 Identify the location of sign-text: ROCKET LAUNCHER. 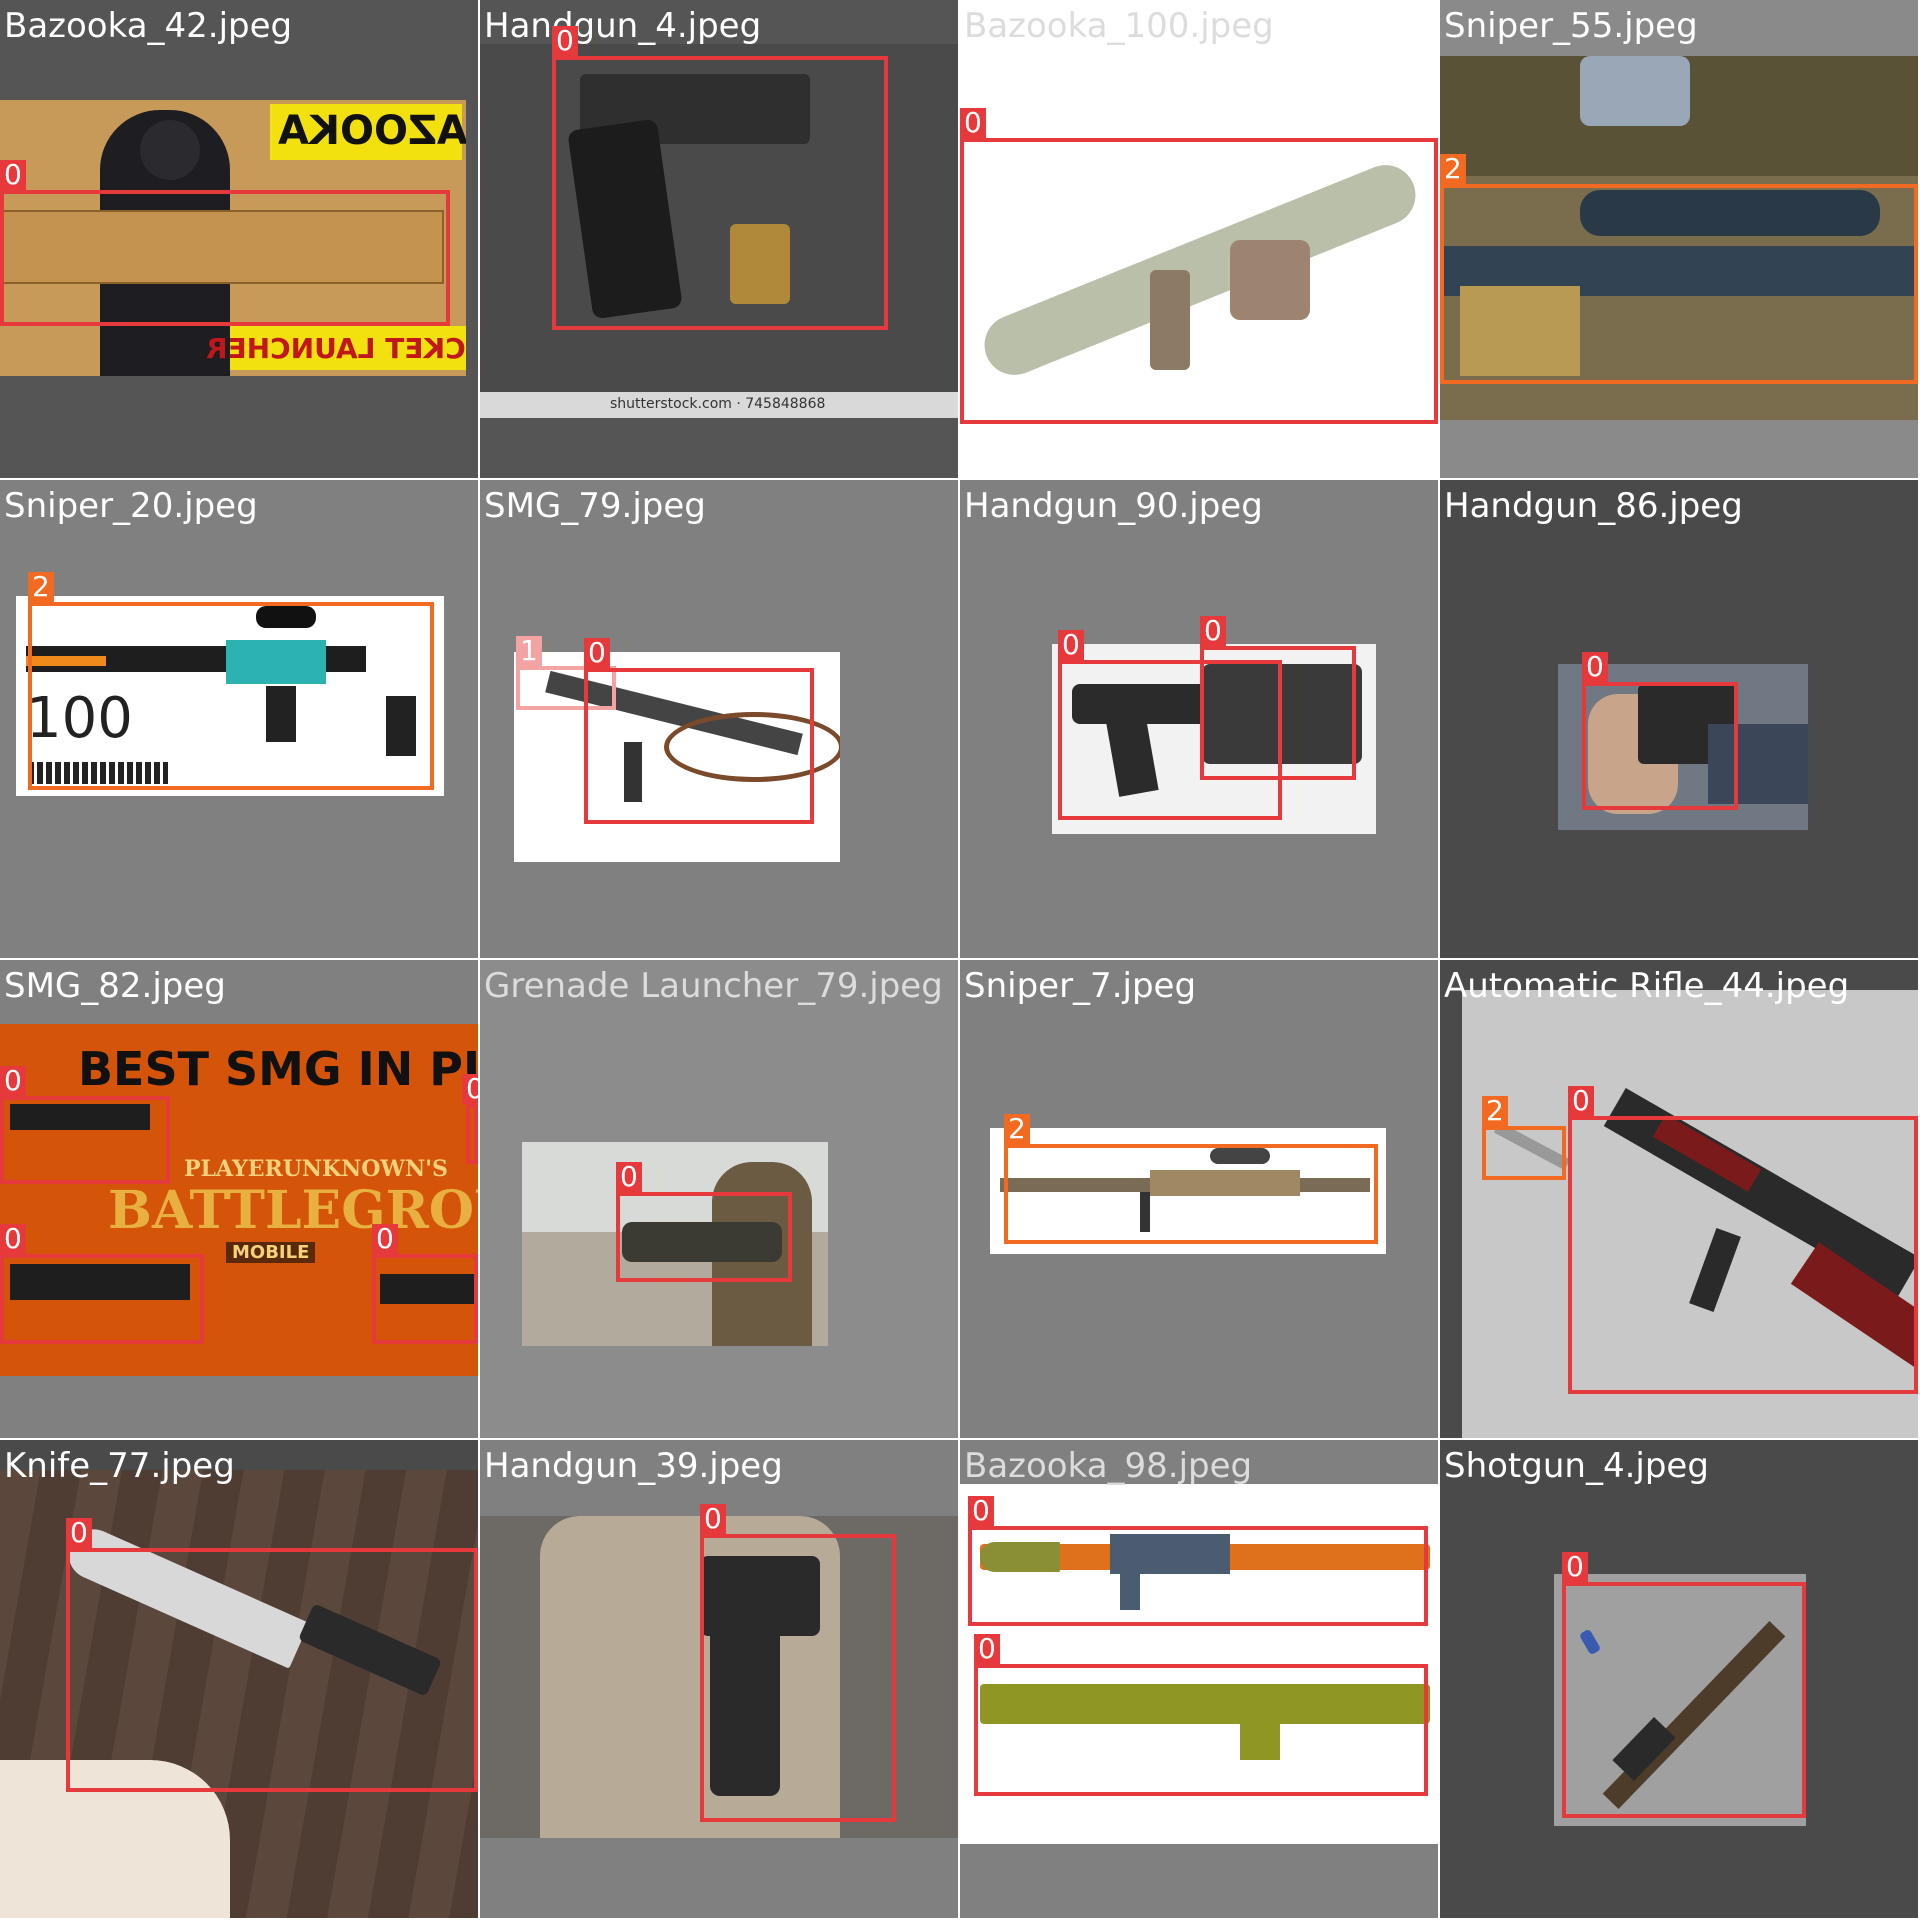
(336, 348).